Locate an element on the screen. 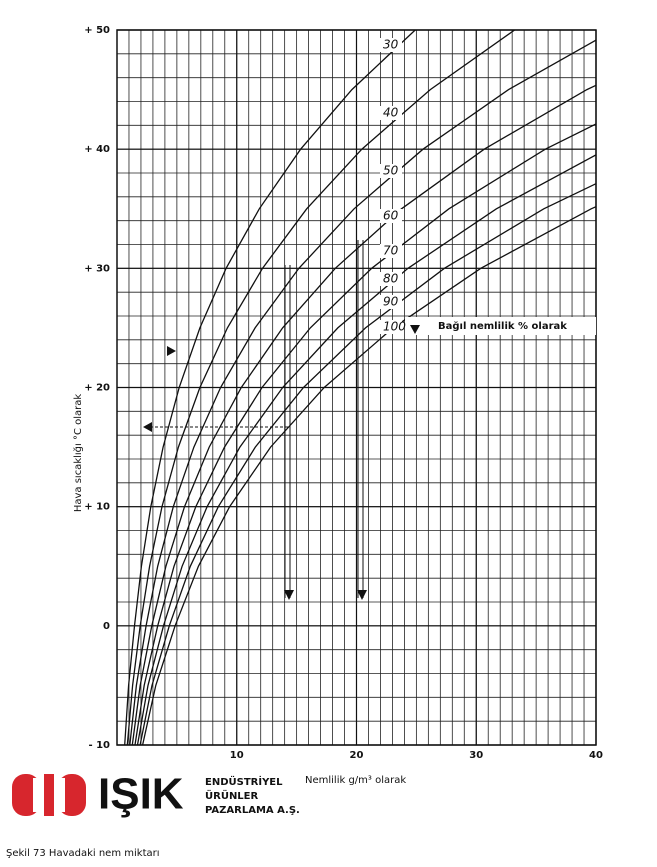 This screenshot has width=657, height=867. y-axis-label: Hava sıcaklığı °C olarak is located at coordinates (78, 453).